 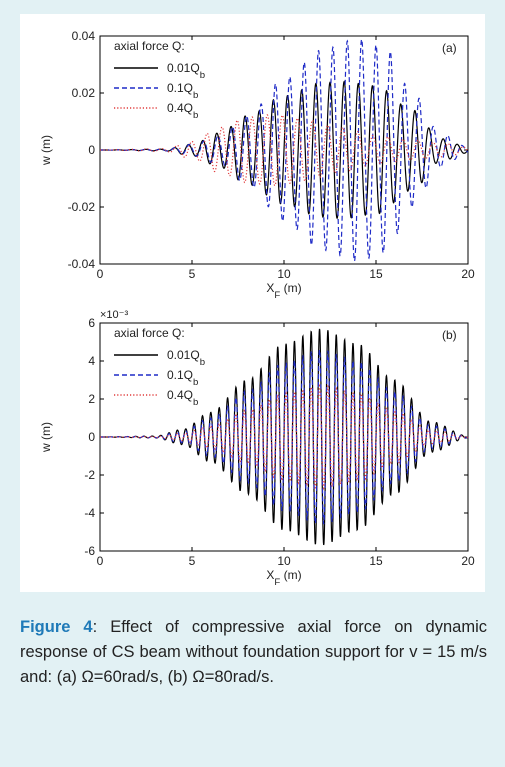 What do you see at coordinates (283, 291) in the screenshot?
I see `panel-a-x-axis-label: XF (m)` at bounding box center [283, 291].